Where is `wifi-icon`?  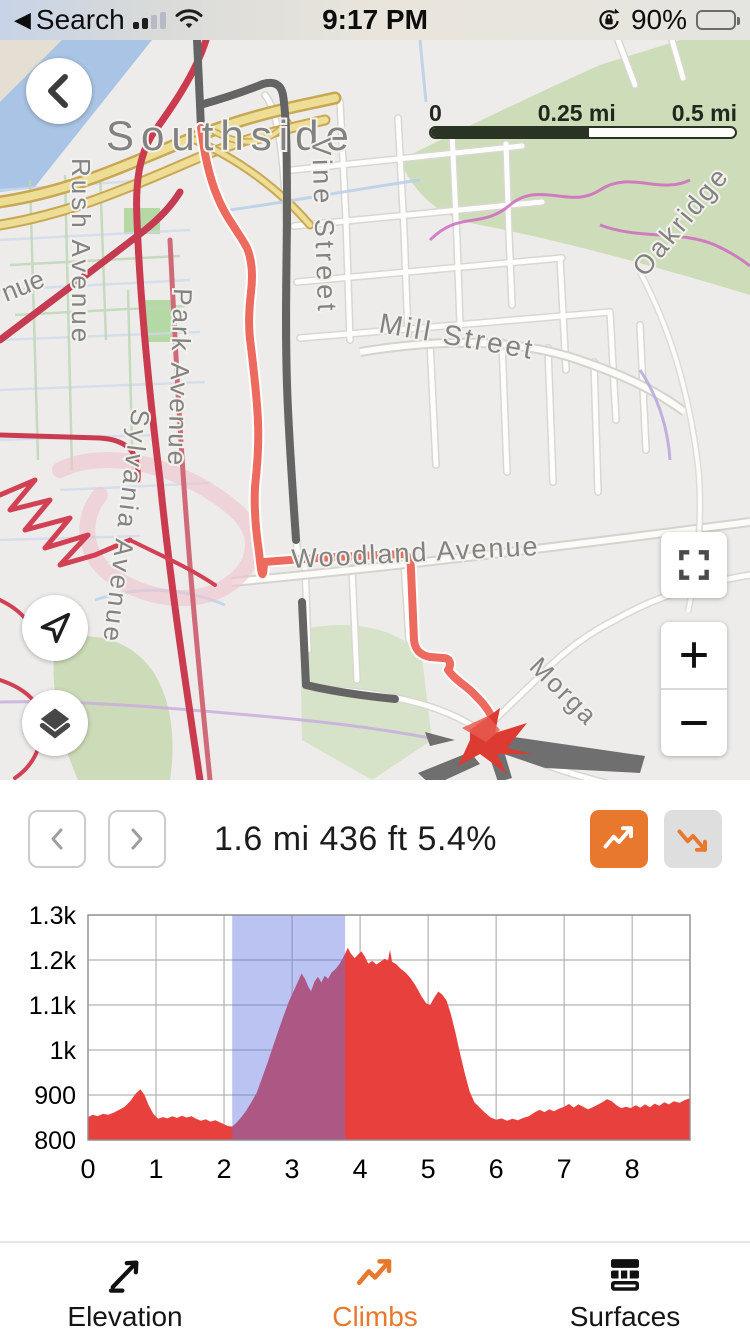
wifi-icon is located at coordinates (189, 19).